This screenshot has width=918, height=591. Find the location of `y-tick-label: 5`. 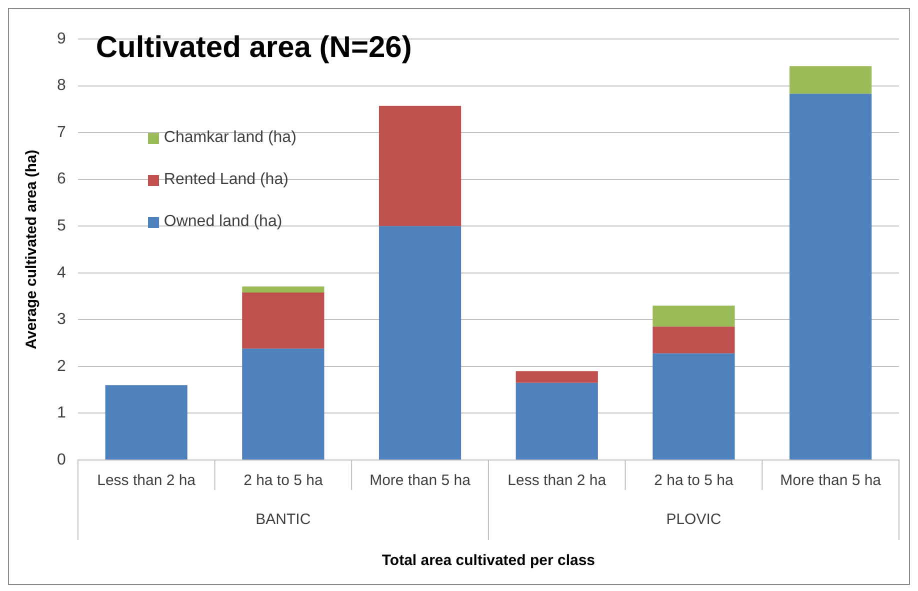

y-tick-label: 5 is located at coordinates (61, 226).